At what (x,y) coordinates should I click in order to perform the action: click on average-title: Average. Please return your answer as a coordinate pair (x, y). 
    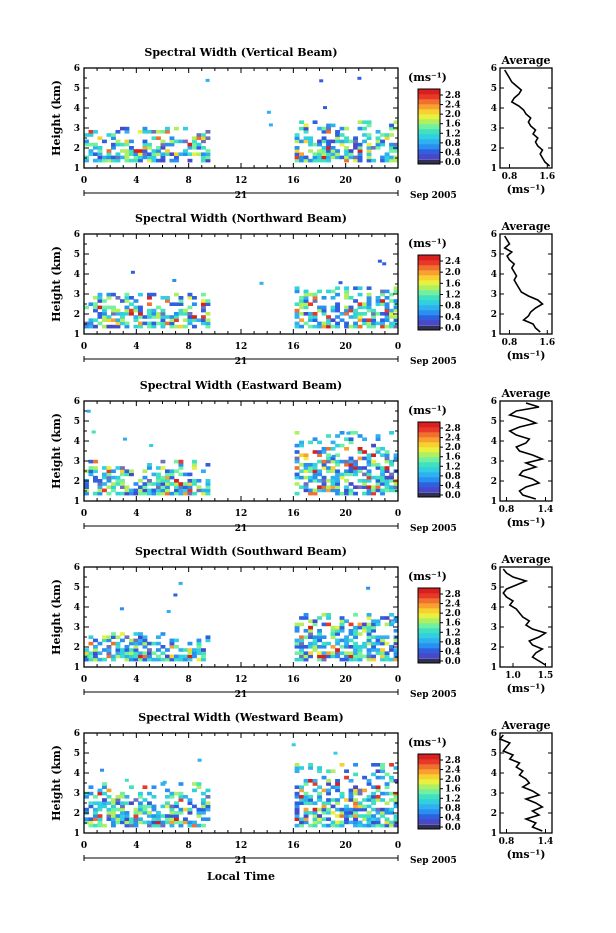
    Looking at the image, I should click on (525, 725).